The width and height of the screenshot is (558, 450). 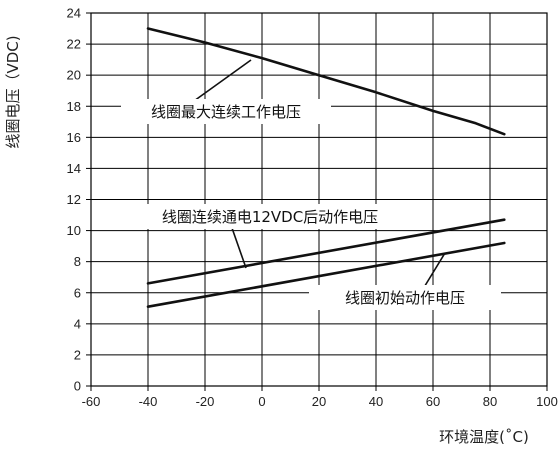 I want to click on x-tick-label: 80, so click(x=490, y=401).